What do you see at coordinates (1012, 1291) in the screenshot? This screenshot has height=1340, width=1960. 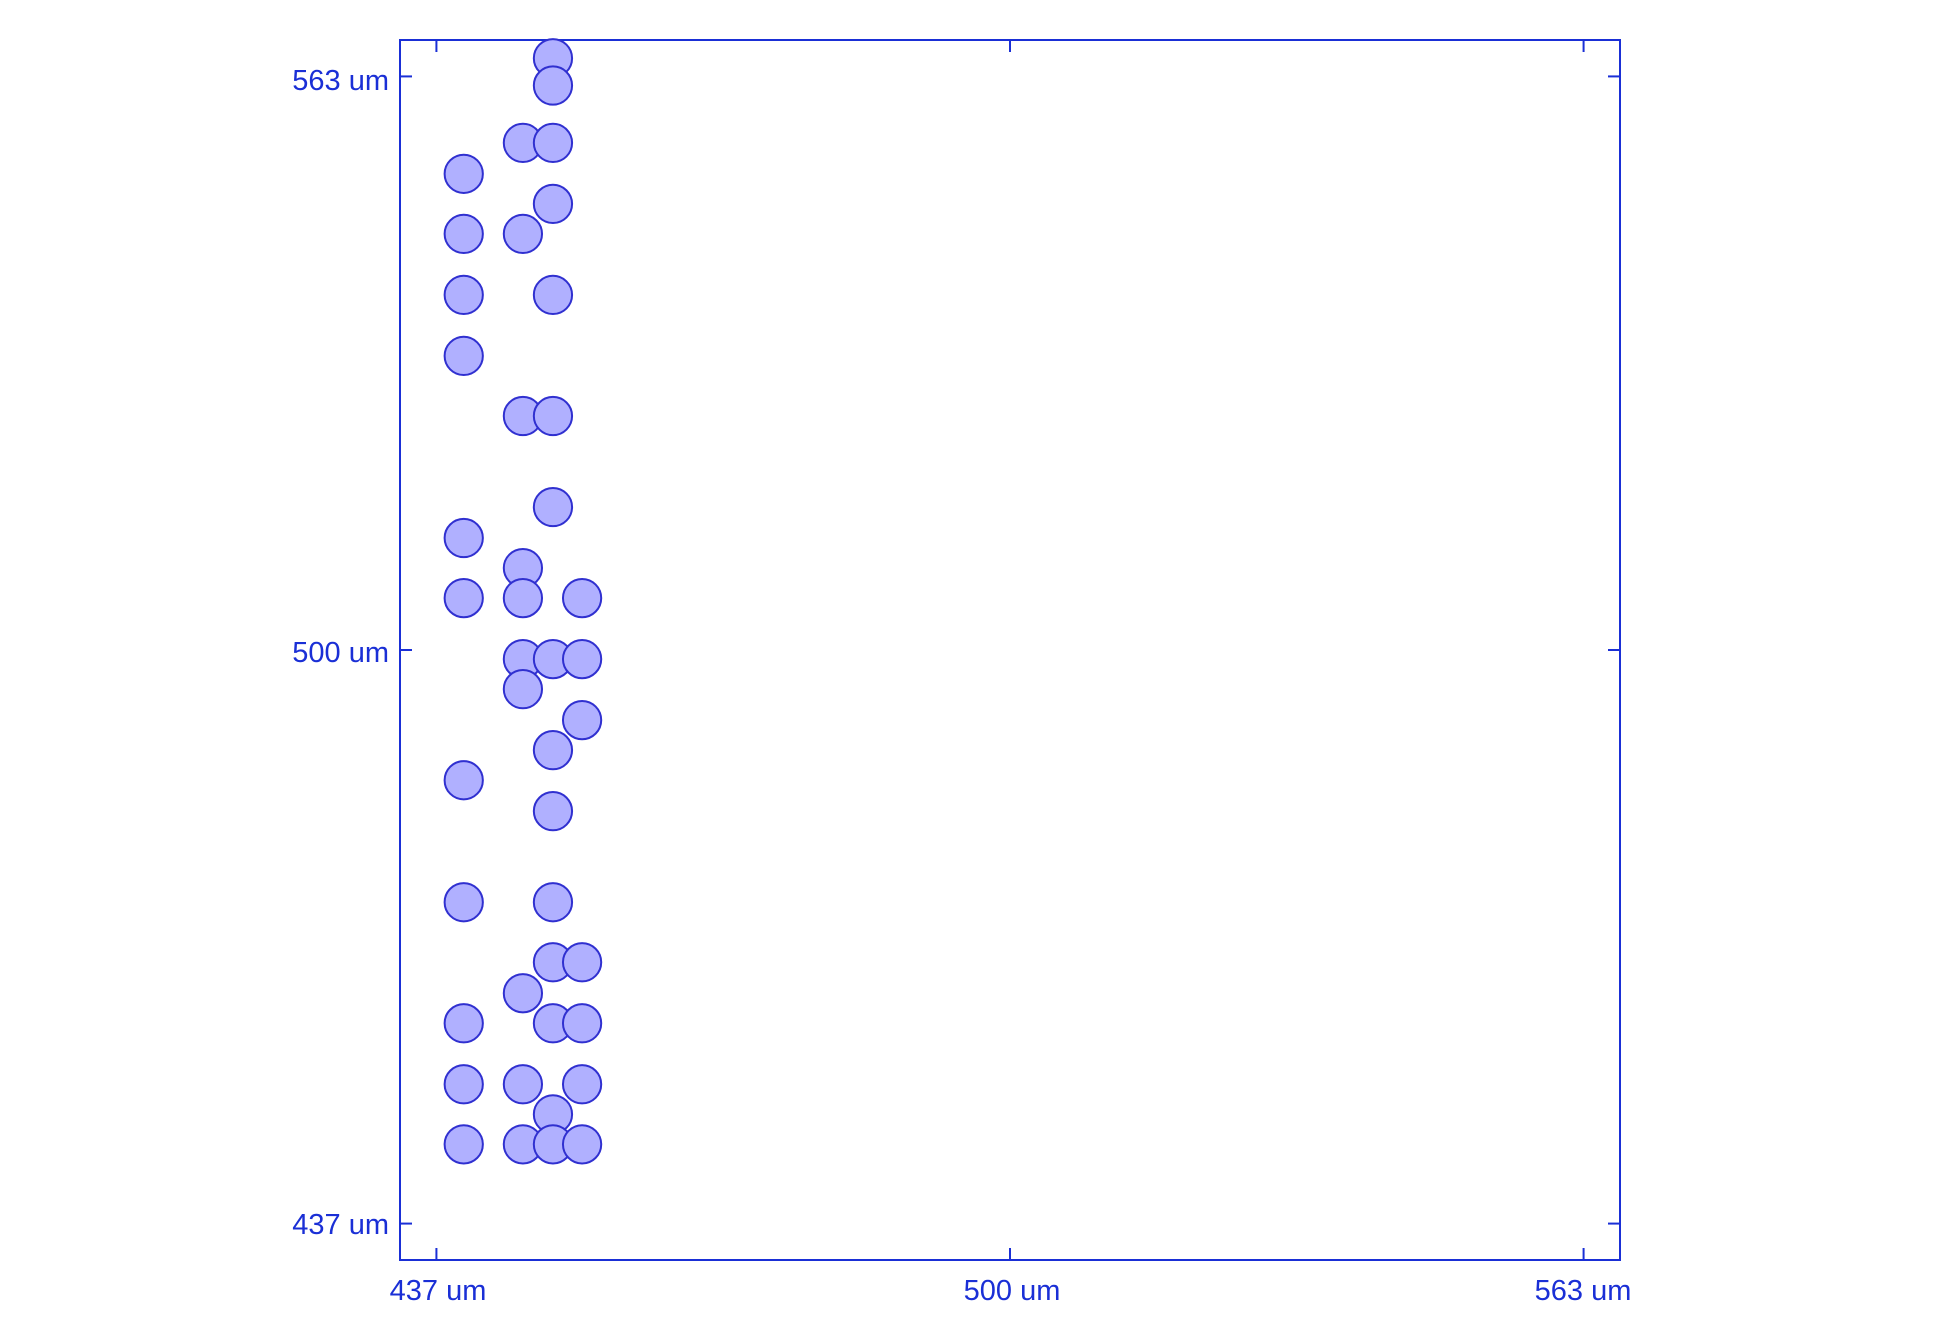 I see `x-tick-label-1: 500 um` at bounding box center [1012, 1291].